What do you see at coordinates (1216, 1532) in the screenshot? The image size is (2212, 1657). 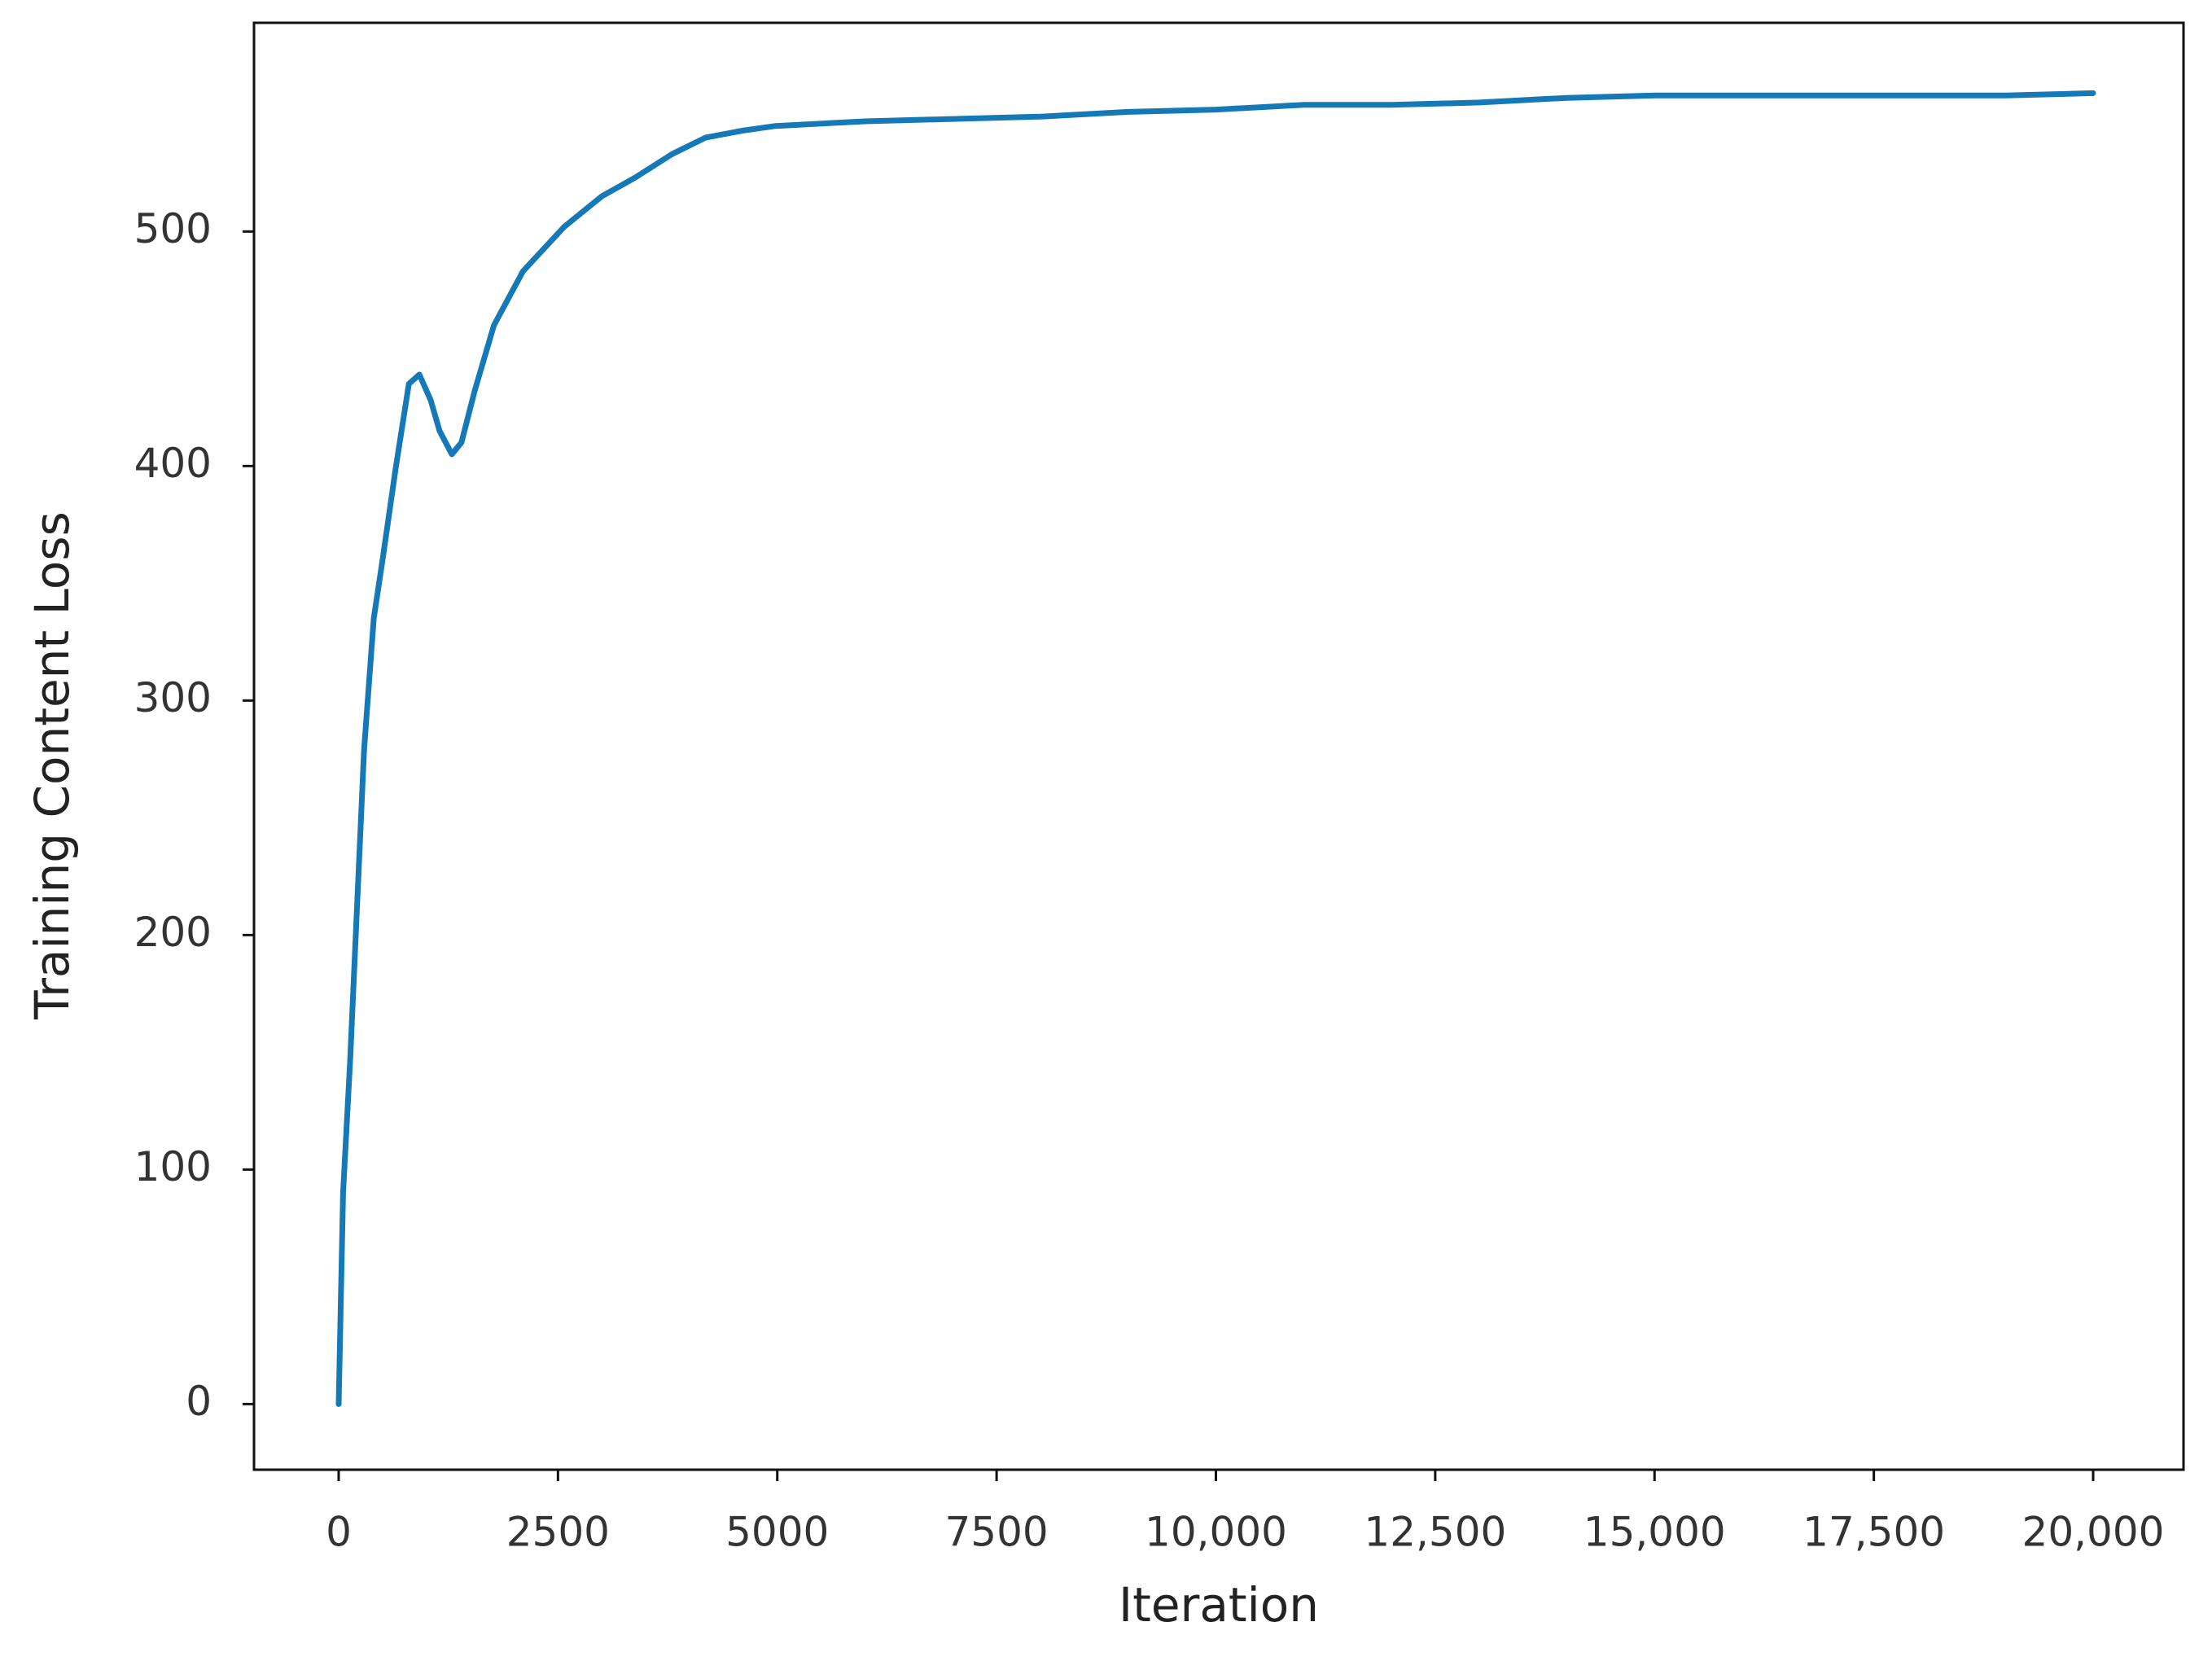 I see `x-tick-label: 10,000` at bounding box center [1216, 1532].